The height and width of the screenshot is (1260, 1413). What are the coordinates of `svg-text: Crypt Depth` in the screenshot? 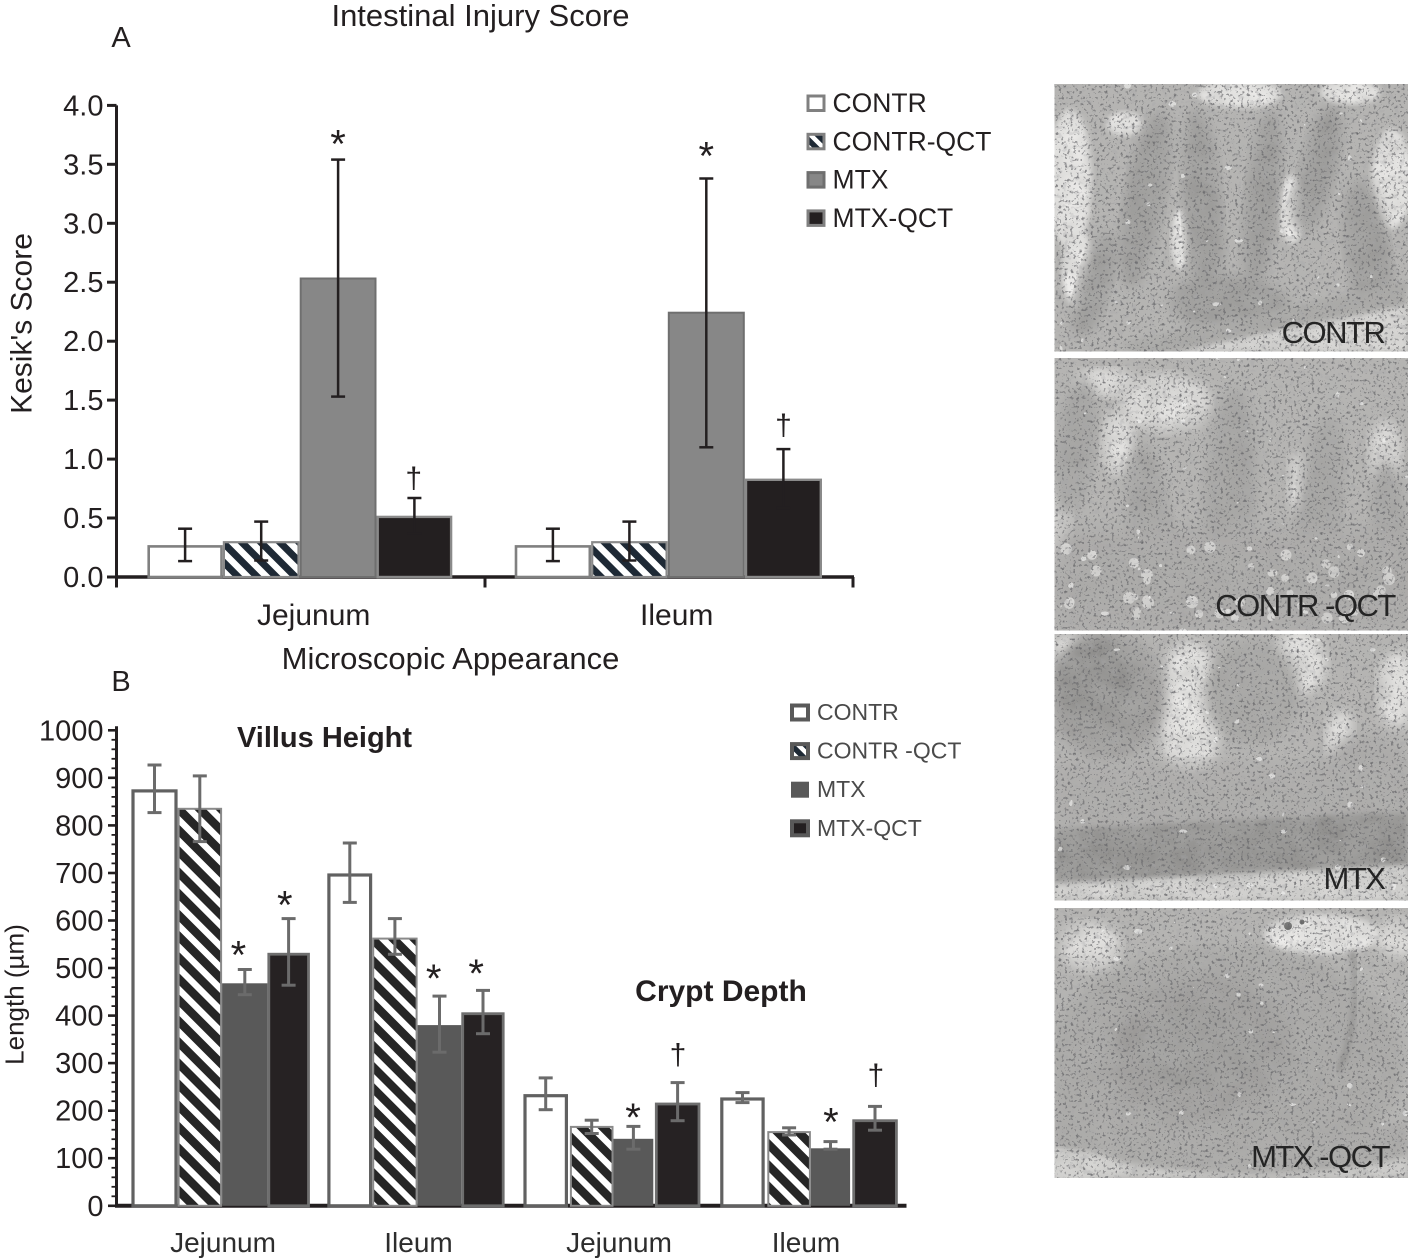 It's located at (721, 991).